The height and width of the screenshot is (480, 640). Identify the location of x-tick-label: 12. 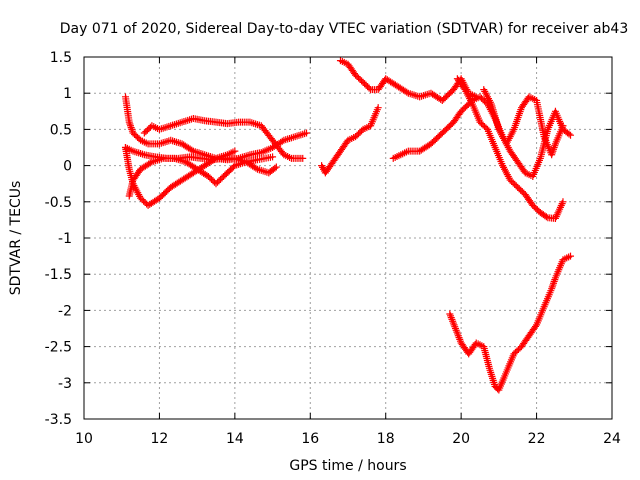
(160, 439).